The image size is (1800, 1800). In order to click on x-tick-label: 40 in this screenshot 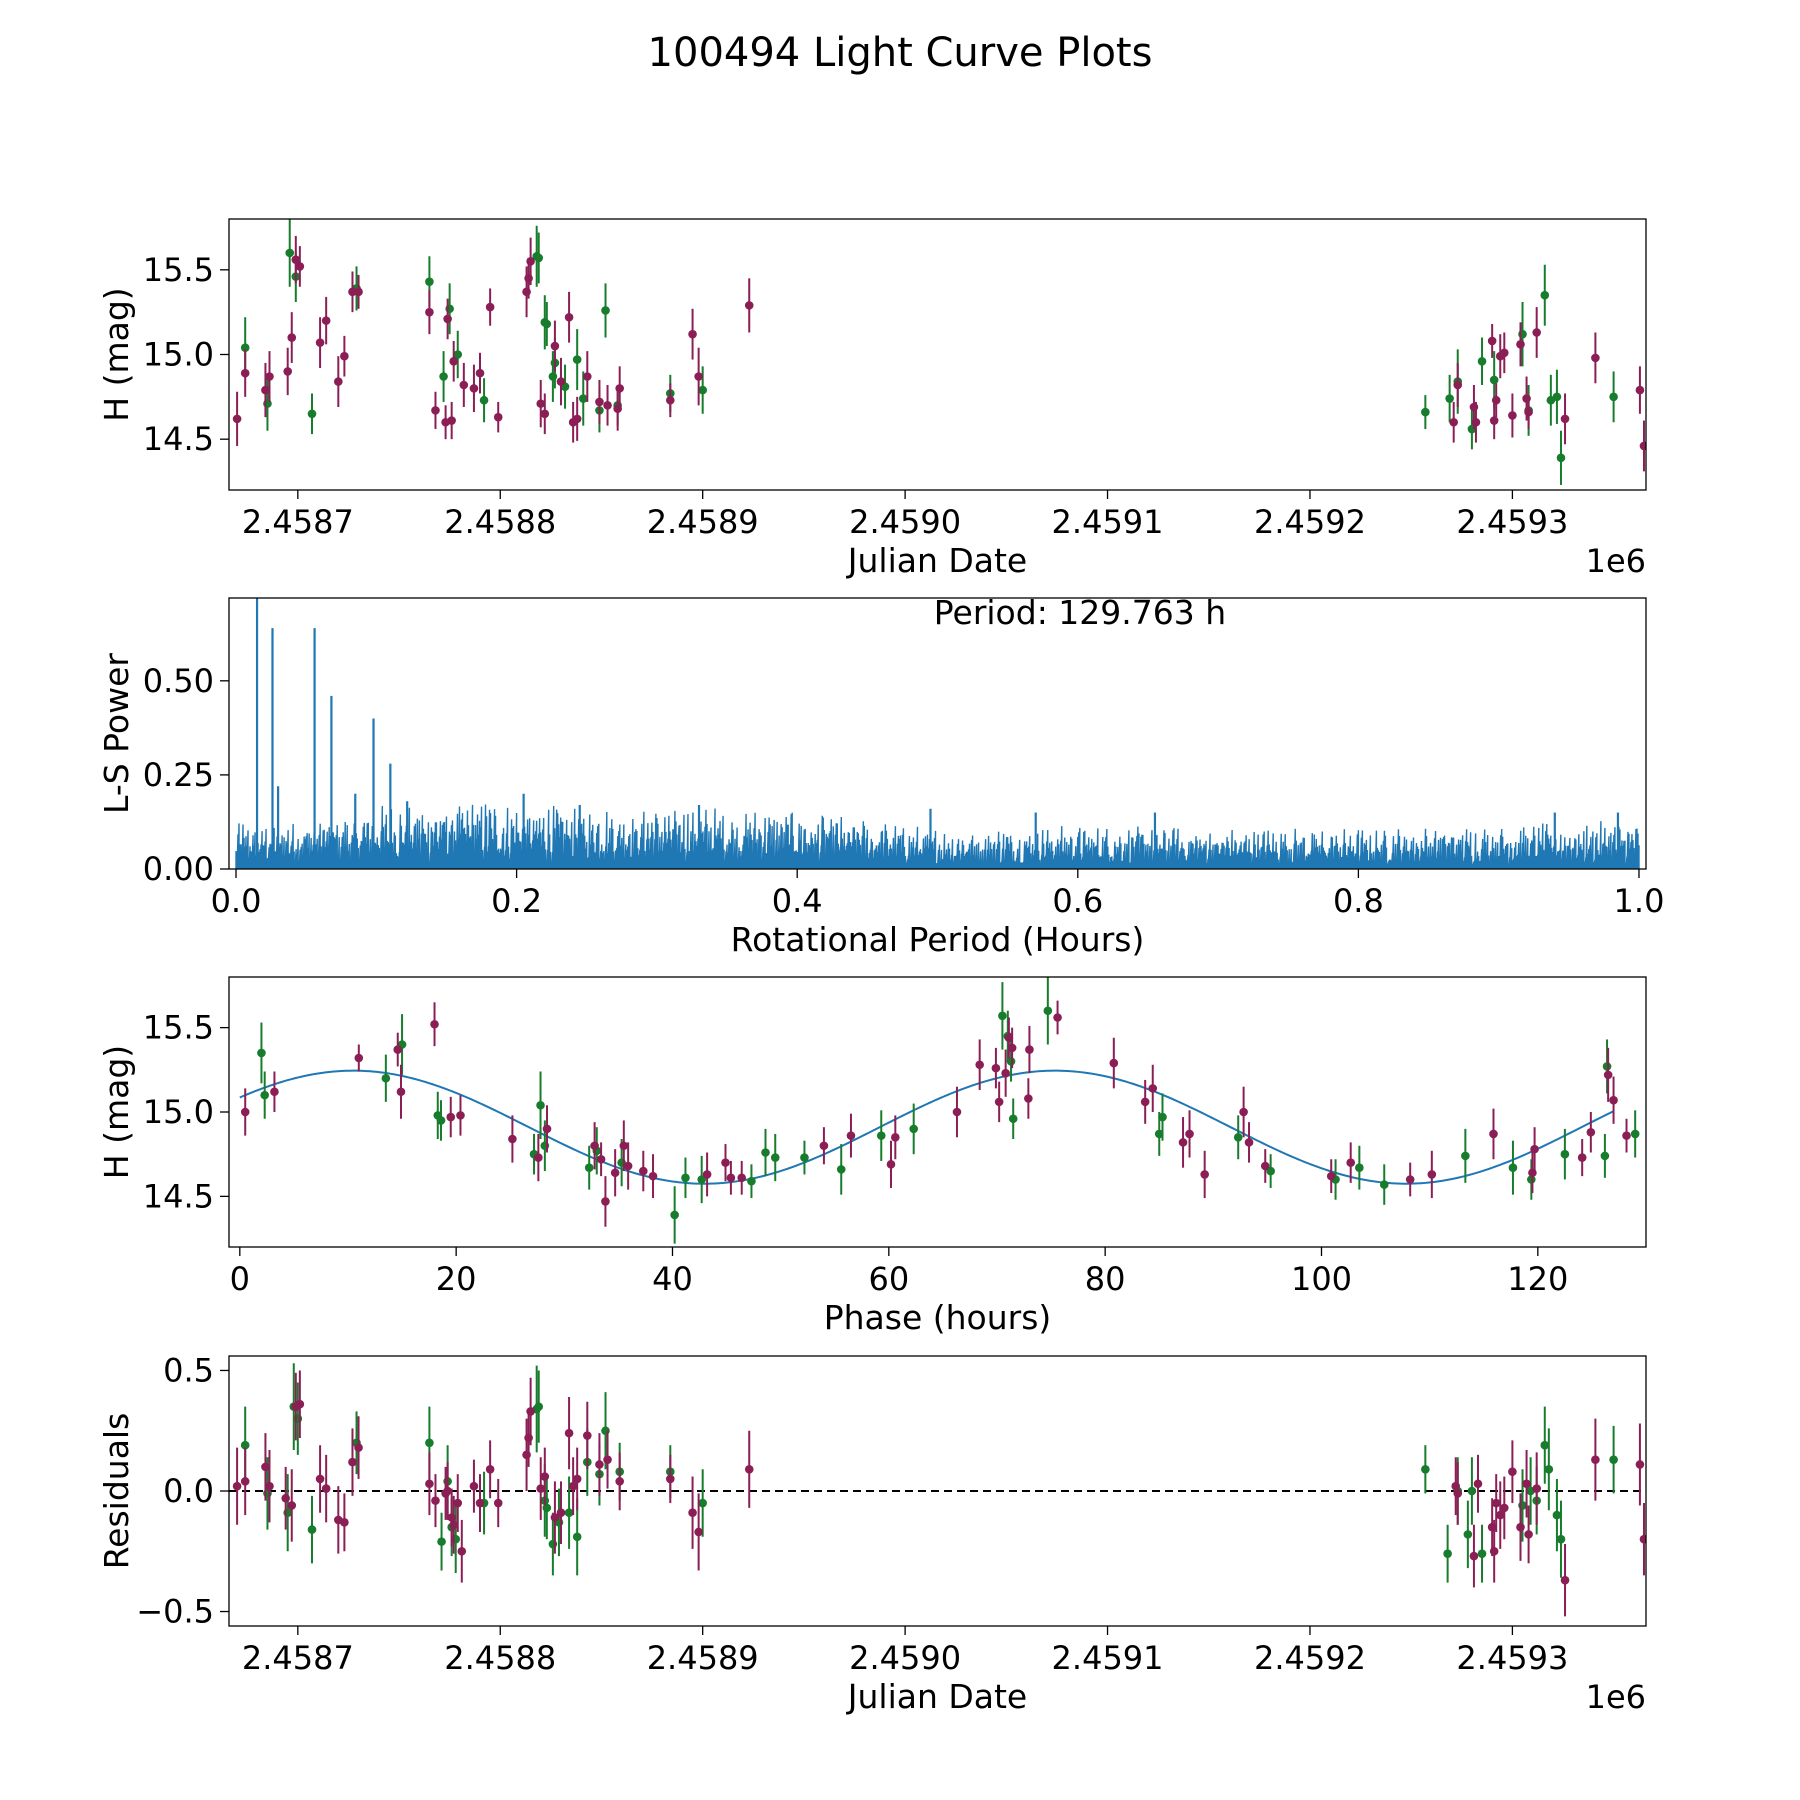, I will do `click(672, 1279)`.